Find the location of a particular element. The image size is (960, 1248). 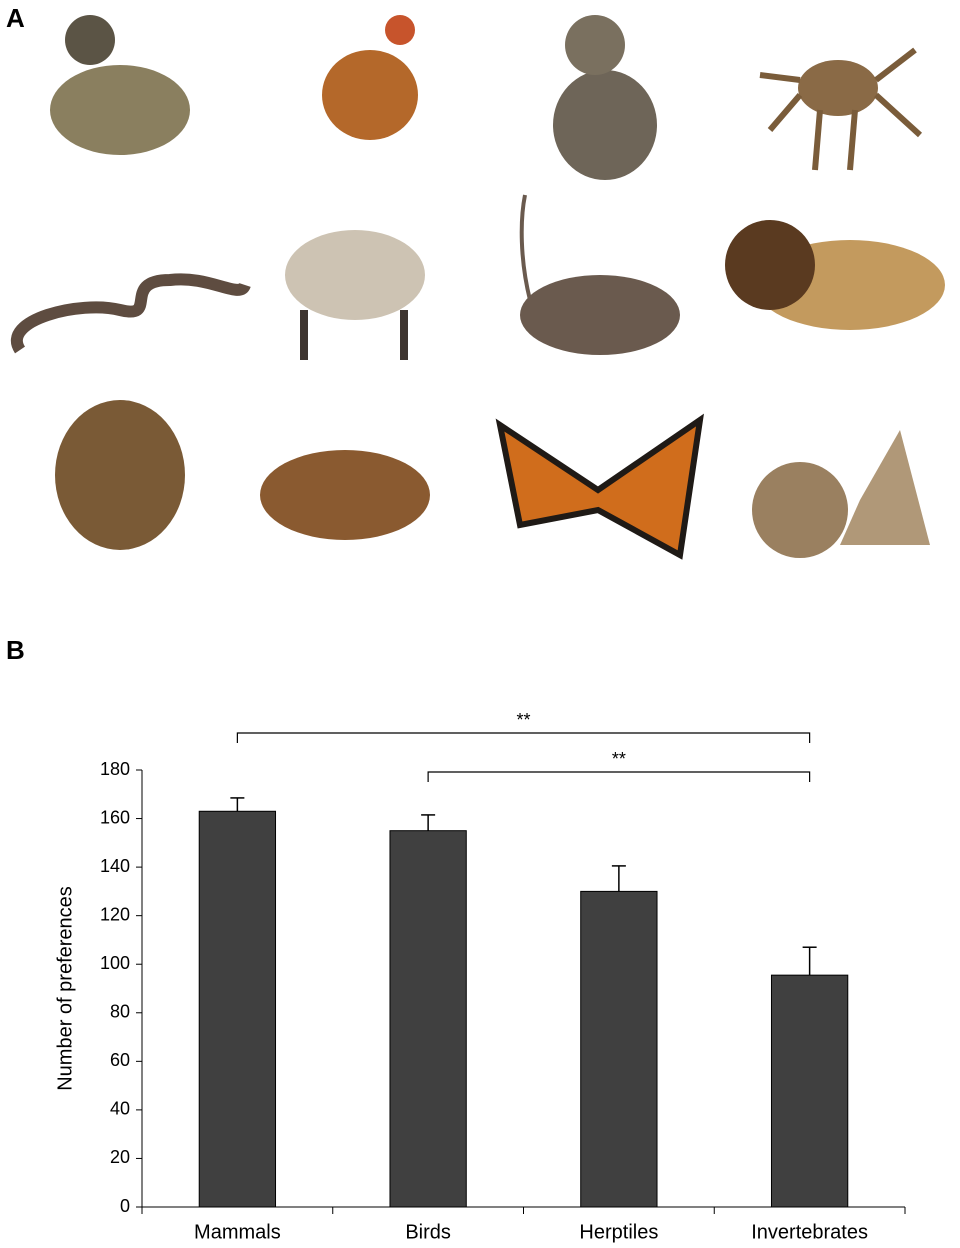

snail-body is located at coordinates (885, 487).